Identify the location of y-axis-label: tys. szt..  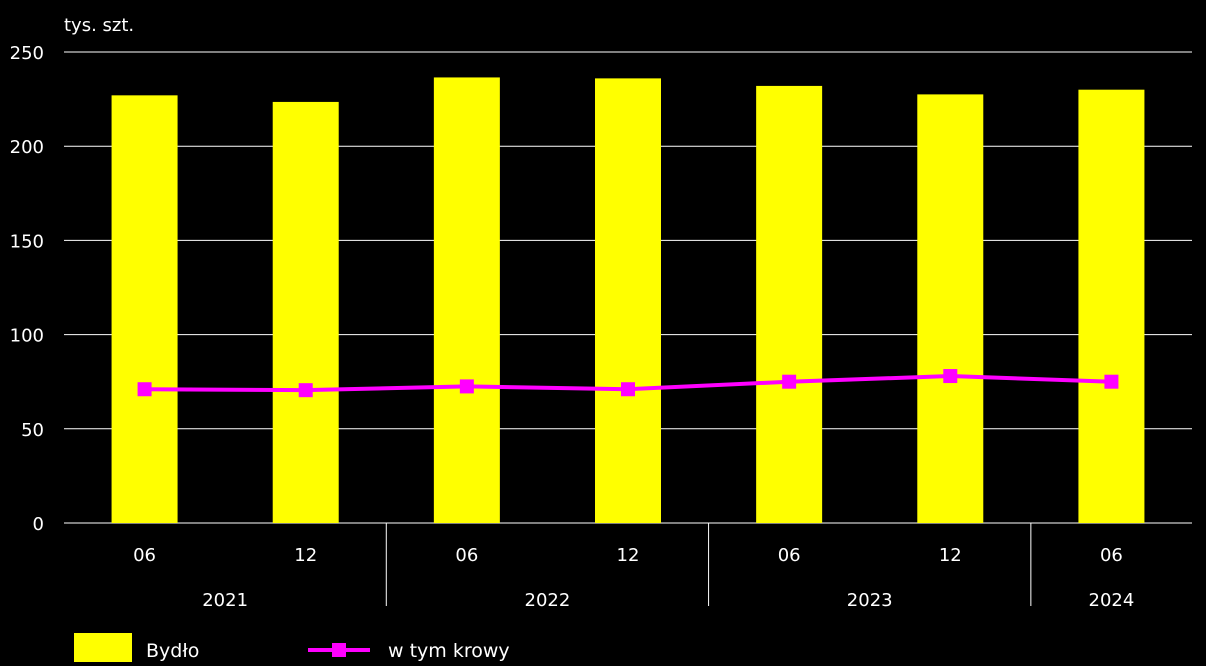
(99, 25).